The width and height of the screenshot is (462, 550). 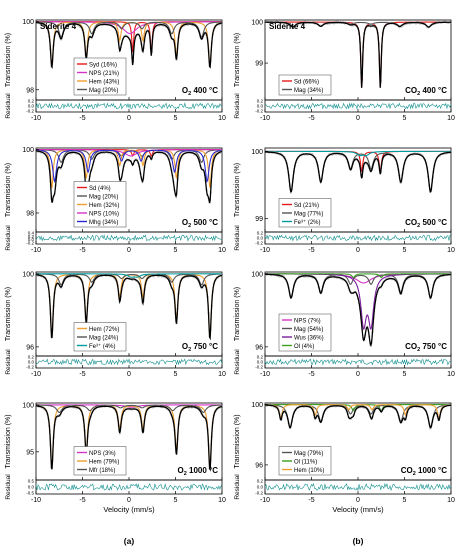 What do you see at coordinates (31, 481) in the screenshot?
I see `residual-tick-label: 0.5` at bounding box center [31, 481].